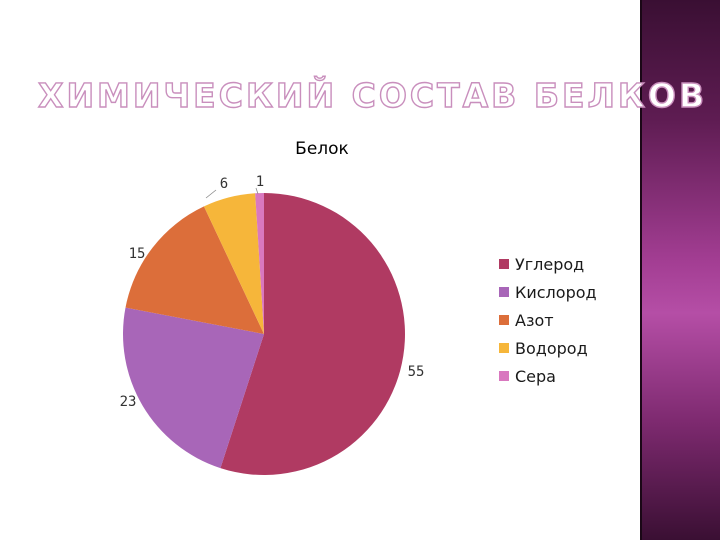  What do you see at coordinates (641, 270) in the screenshot?
I see `side-divider-line` at bounding box center [641, 270].